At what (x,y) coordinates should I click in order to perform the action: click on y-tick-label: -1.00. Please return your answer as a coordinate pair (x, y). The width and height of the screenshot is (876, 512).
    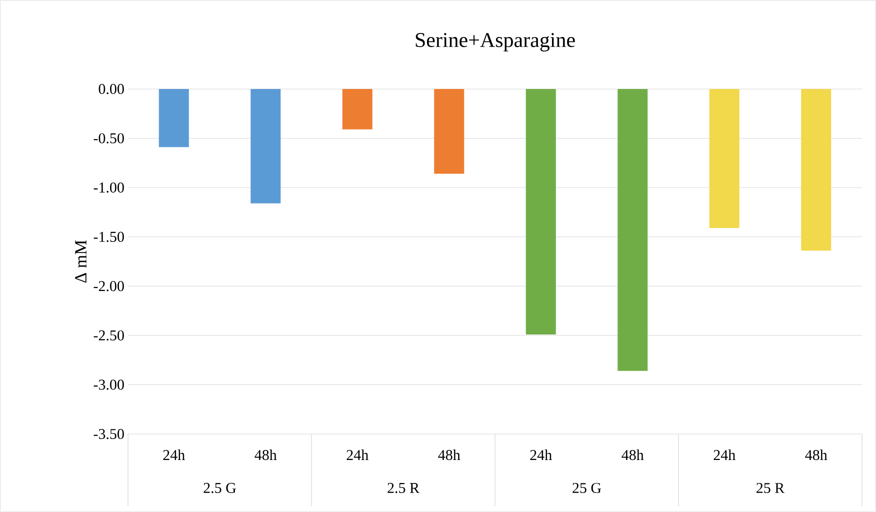
    Looking at the image, I should click on (109, 187).